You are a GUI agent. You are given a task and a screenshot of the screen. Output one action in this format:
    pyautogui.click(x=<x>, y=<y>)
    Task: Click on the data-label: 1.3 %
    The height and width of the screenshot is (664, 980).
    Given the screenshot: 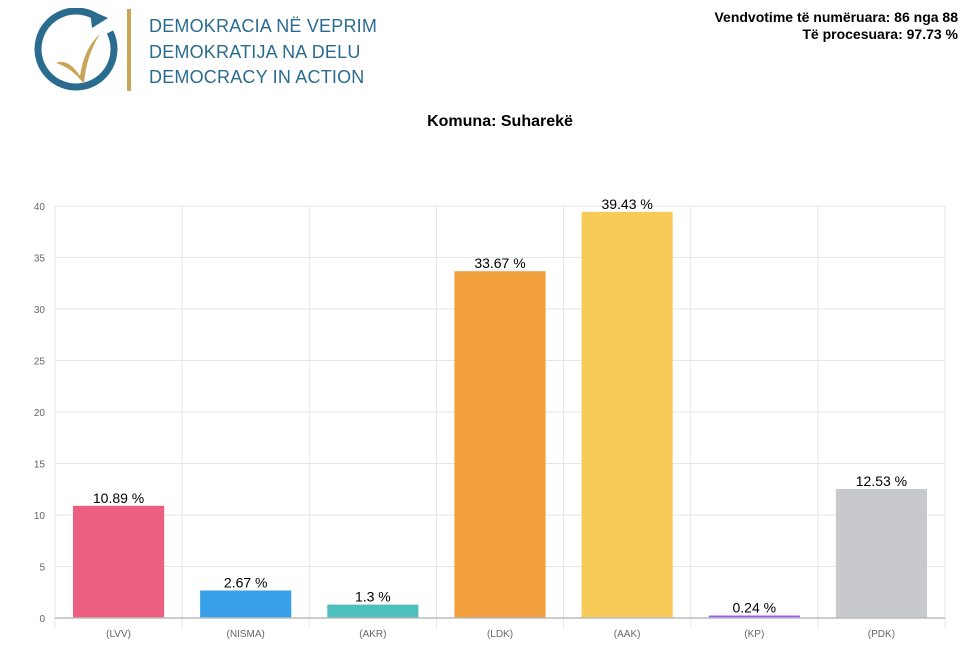 What is the action you would take?
    pyautogui.click(x=373, y=597)
    